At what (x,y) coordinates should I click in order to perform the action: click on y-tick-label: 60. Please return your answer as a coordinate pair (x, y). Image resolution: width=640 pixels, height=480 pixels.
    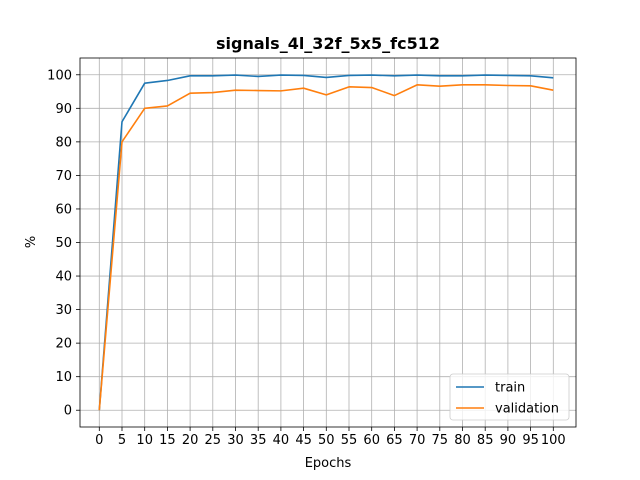
    Looking at the image, I should click on (63, 209).